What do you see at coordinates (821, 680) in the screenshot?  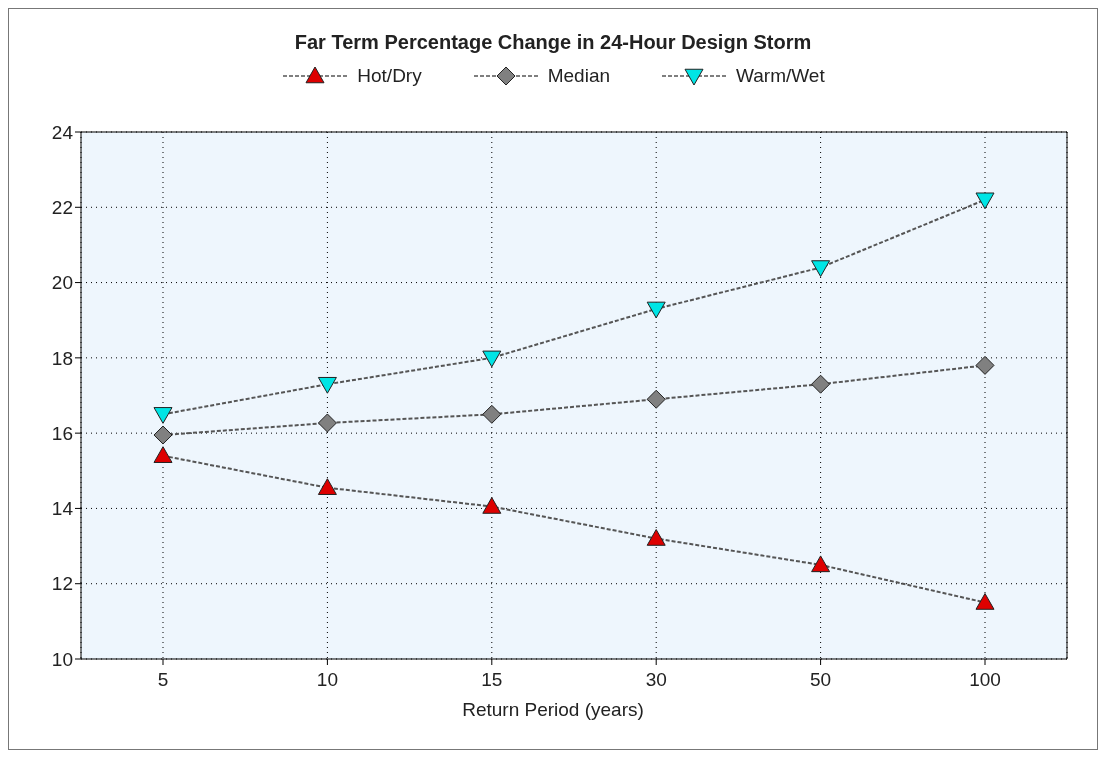 I see `x-tick-label: 50` at bounding box center [821, 680].